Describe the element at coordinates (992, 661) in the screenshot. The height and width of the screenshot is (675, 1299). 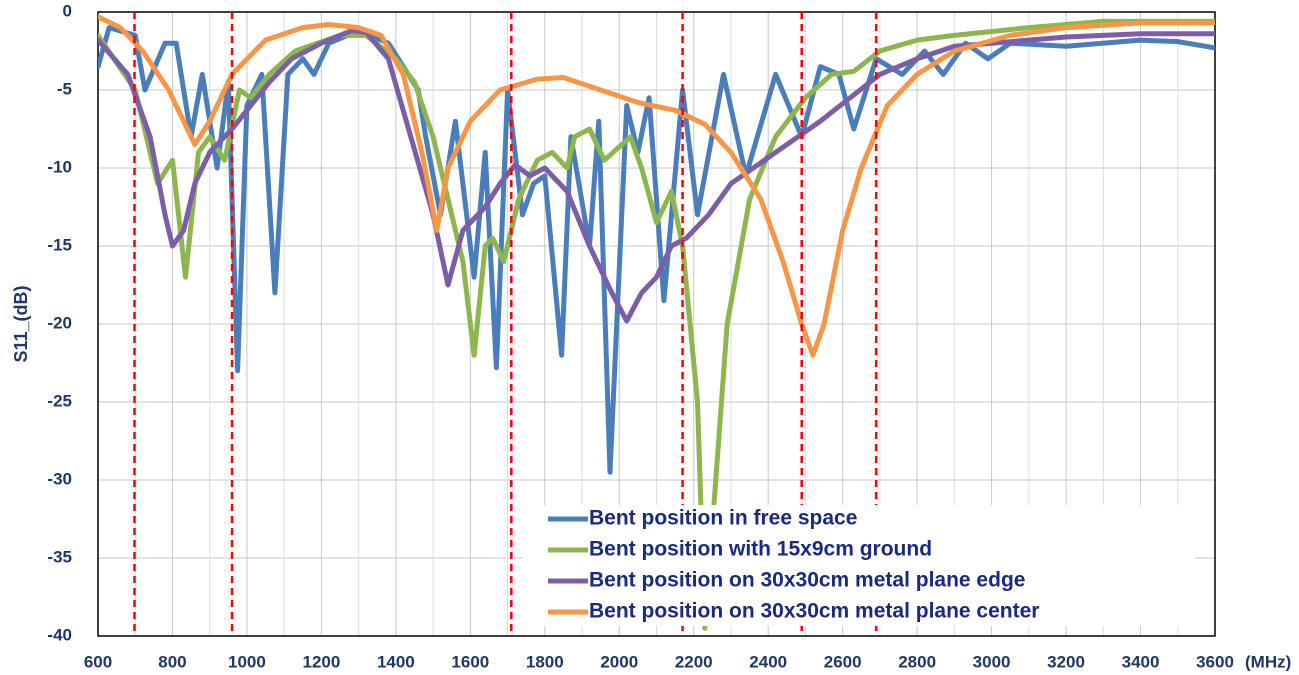
I see `x-tick-label: 3000` at that location.